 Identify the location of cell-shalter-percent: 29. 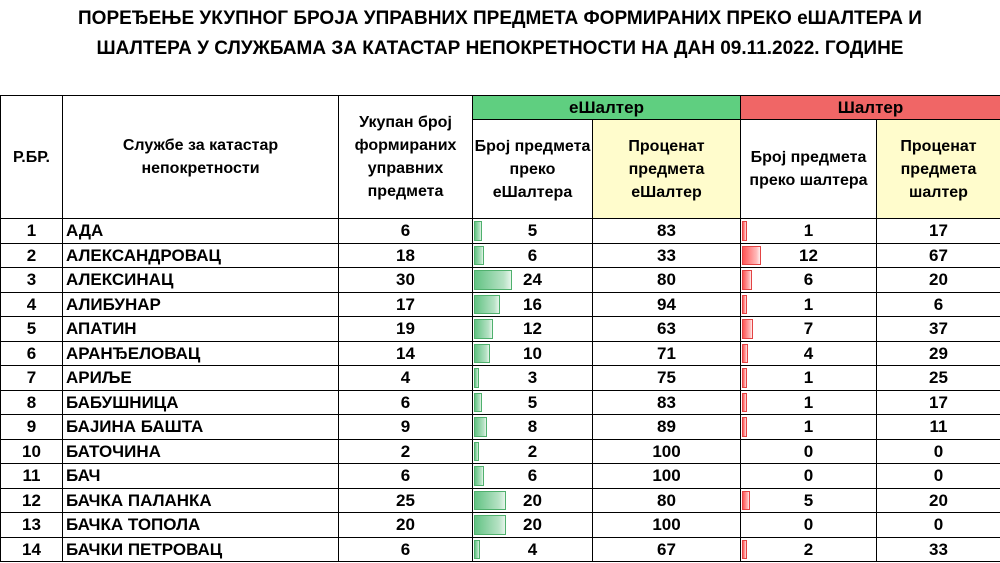
(937, 353).